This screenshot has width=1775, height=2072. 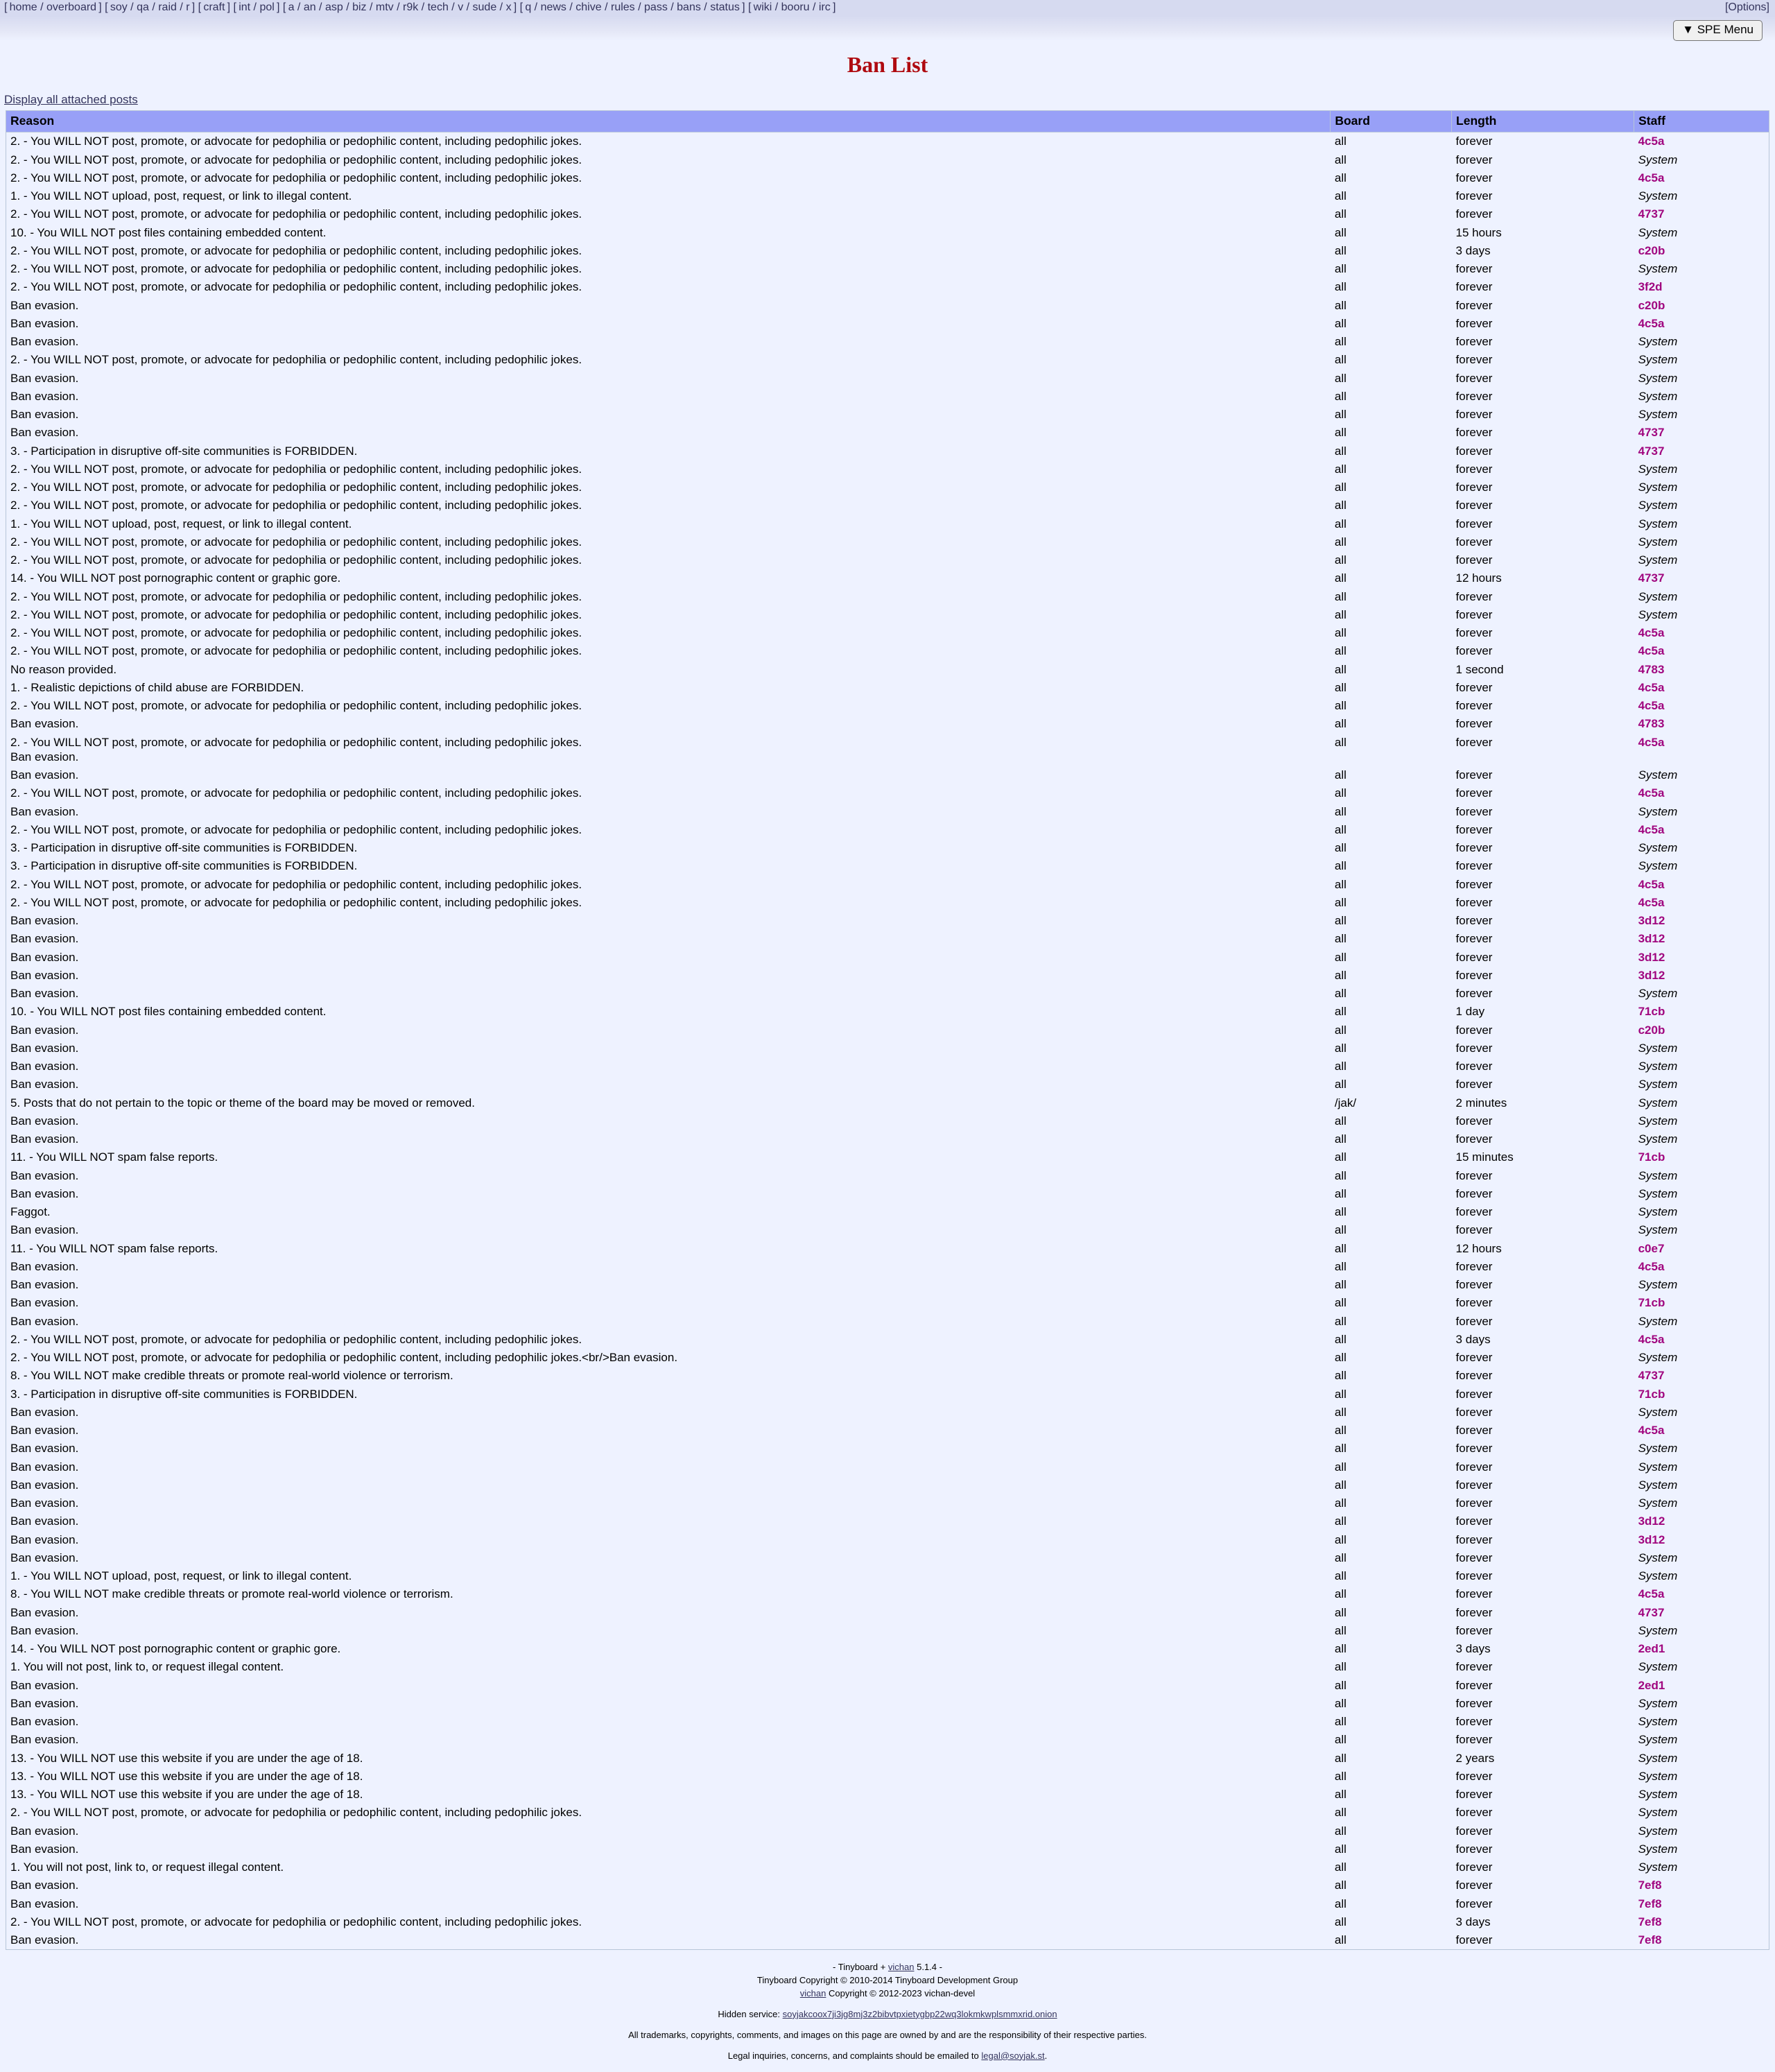 I want to click on boardlist-link-a: a, so click(x=291, y=7).